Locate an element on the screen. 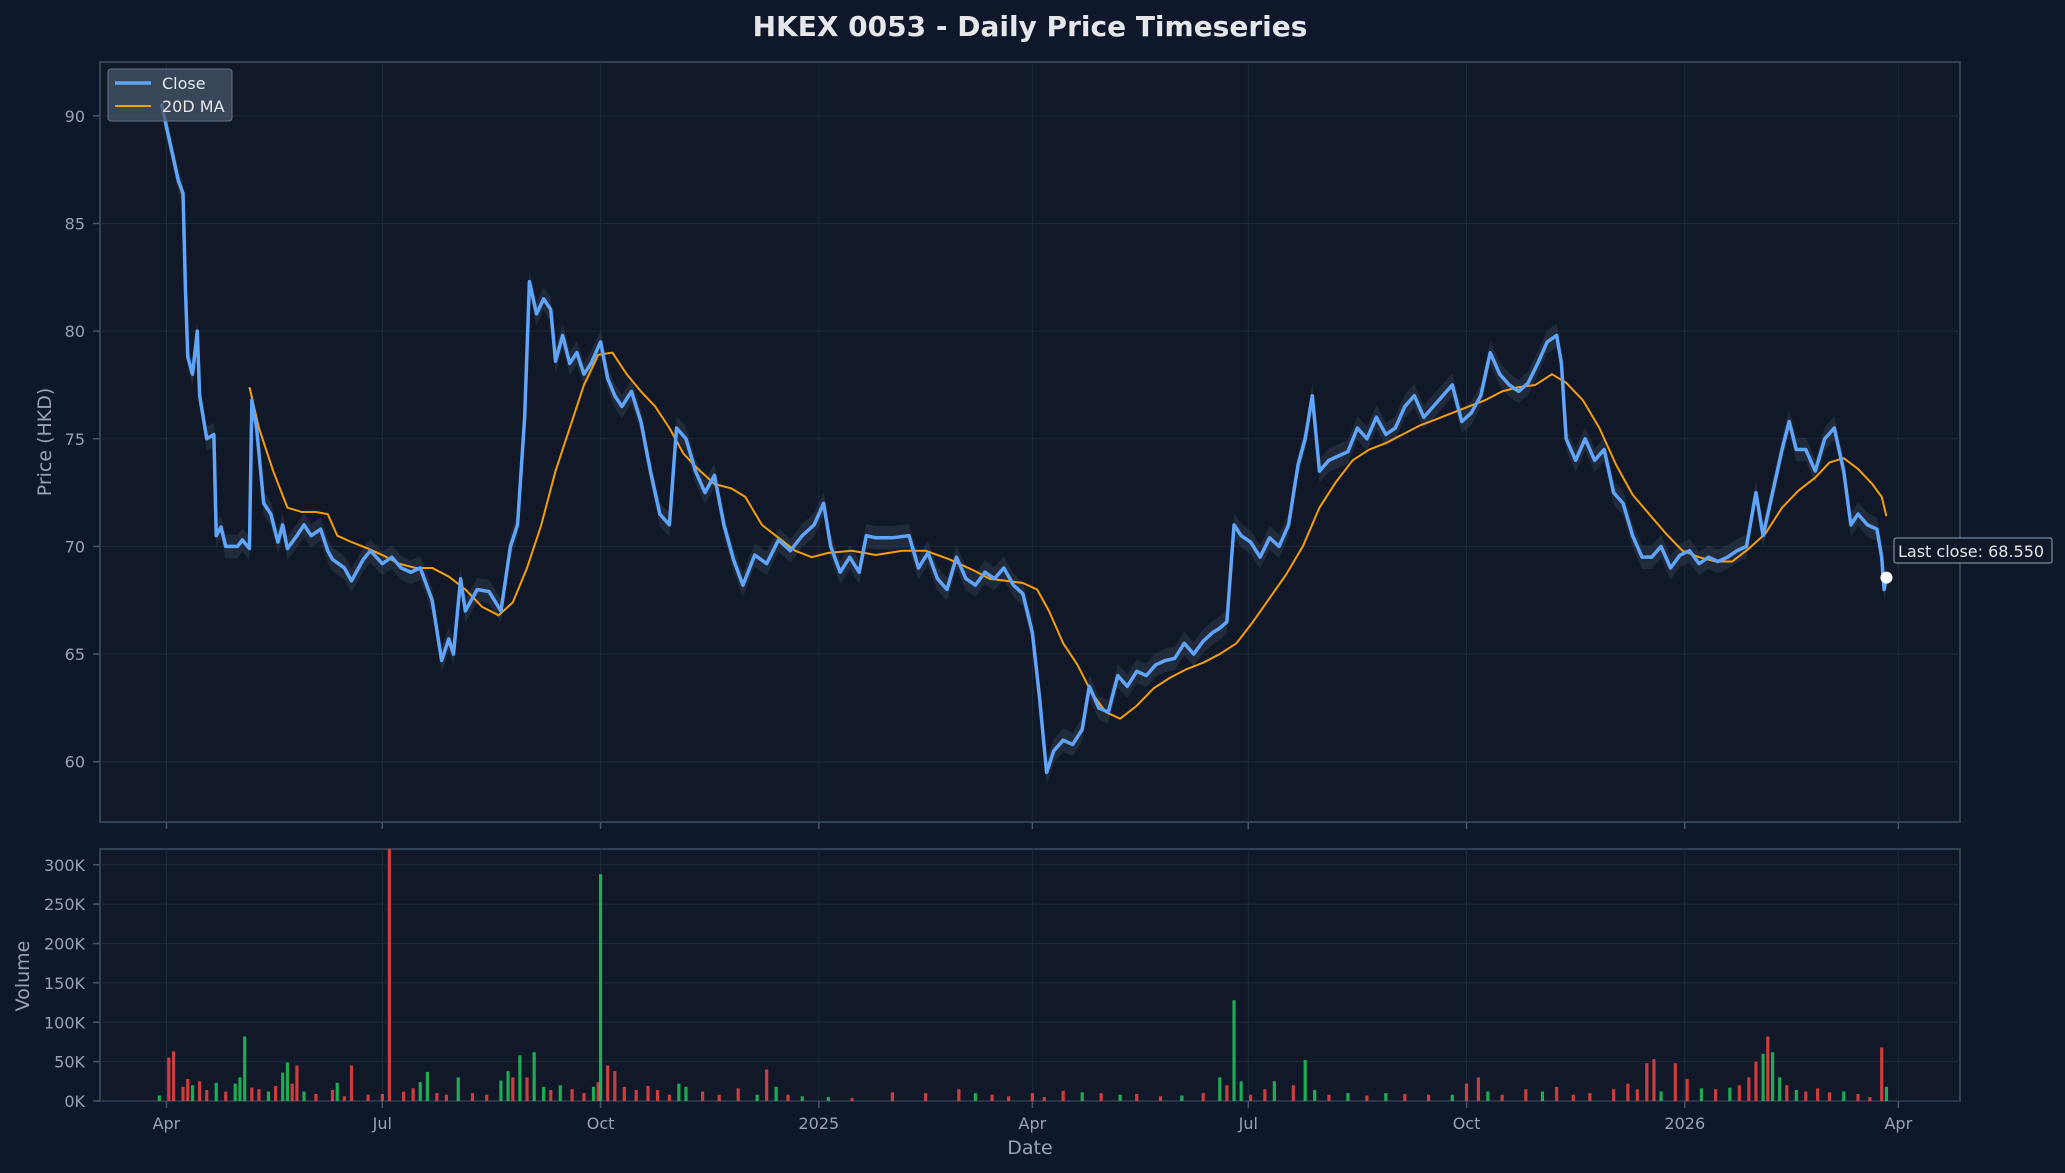 This screenshot has height=1173, width=2065. price-y-tick-label: 70 is located at coordinates (75, 546).